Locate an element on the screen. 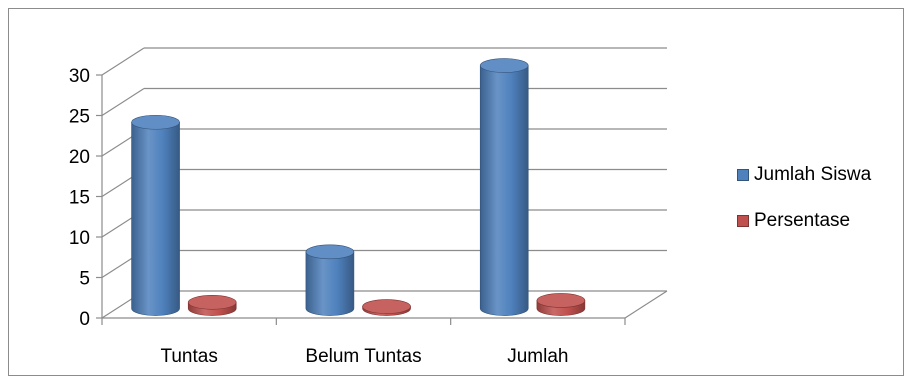 The width and height of the screenshot is (915, 385). legend-item-series-1: Persentase is located at coordinates (804, 221).